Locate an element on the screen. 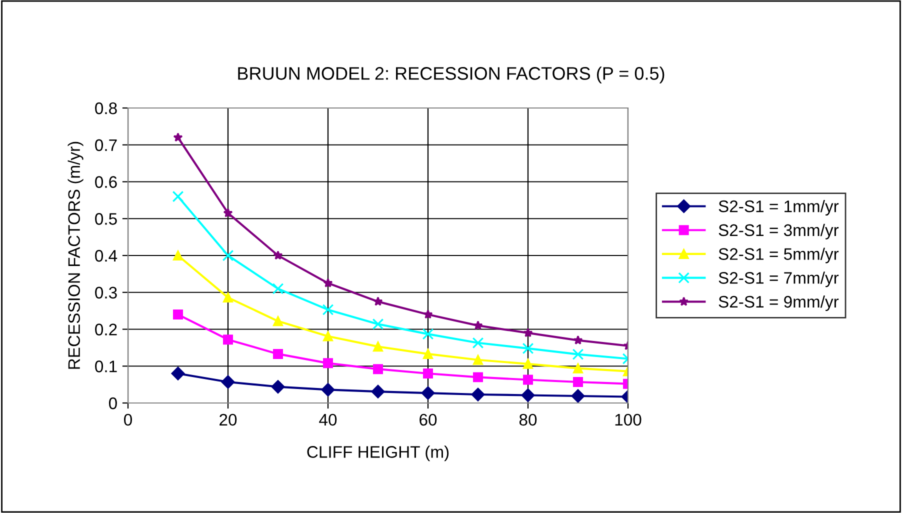 Image resolution: width=902 pixels, height=513 pixels. x-tick-label: 0 is located at coordinates (128, 420).